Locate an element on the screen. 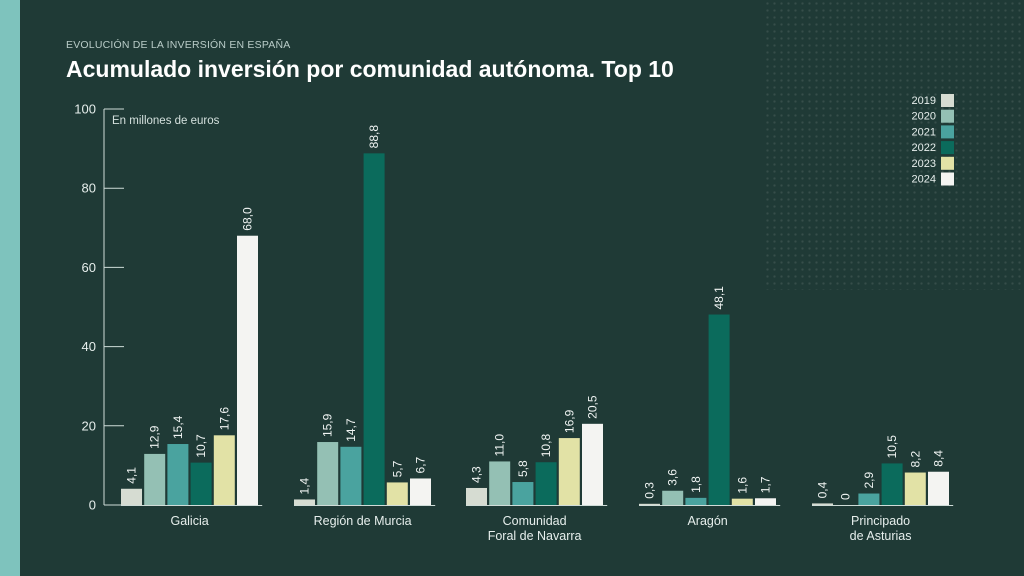 The height and width of the screenshot is (576, 1024). bar-value-label: 88,8 is located at coordinates (374, 137).